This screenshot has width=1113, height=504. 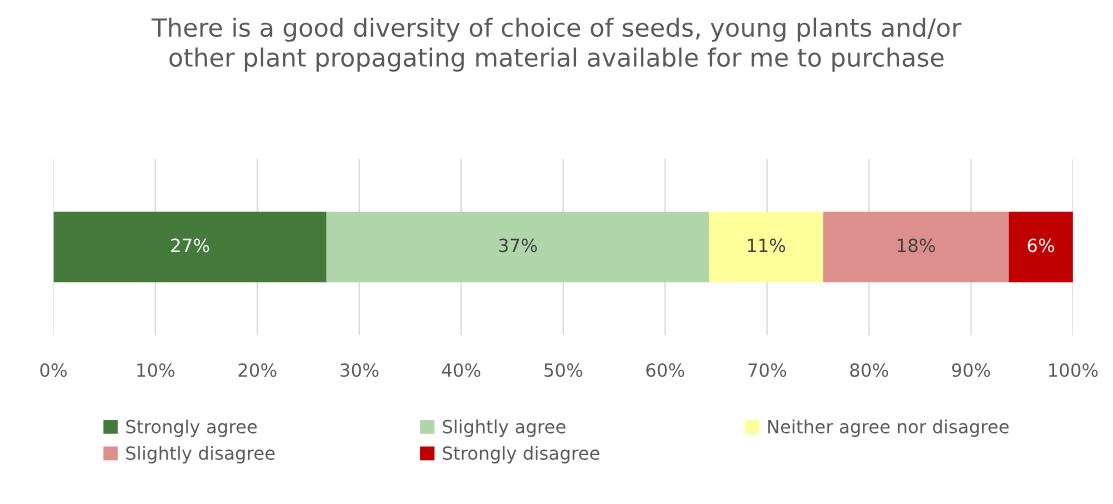 I want to click on legend-label: Slightly agree, so click(x=504, y=428).